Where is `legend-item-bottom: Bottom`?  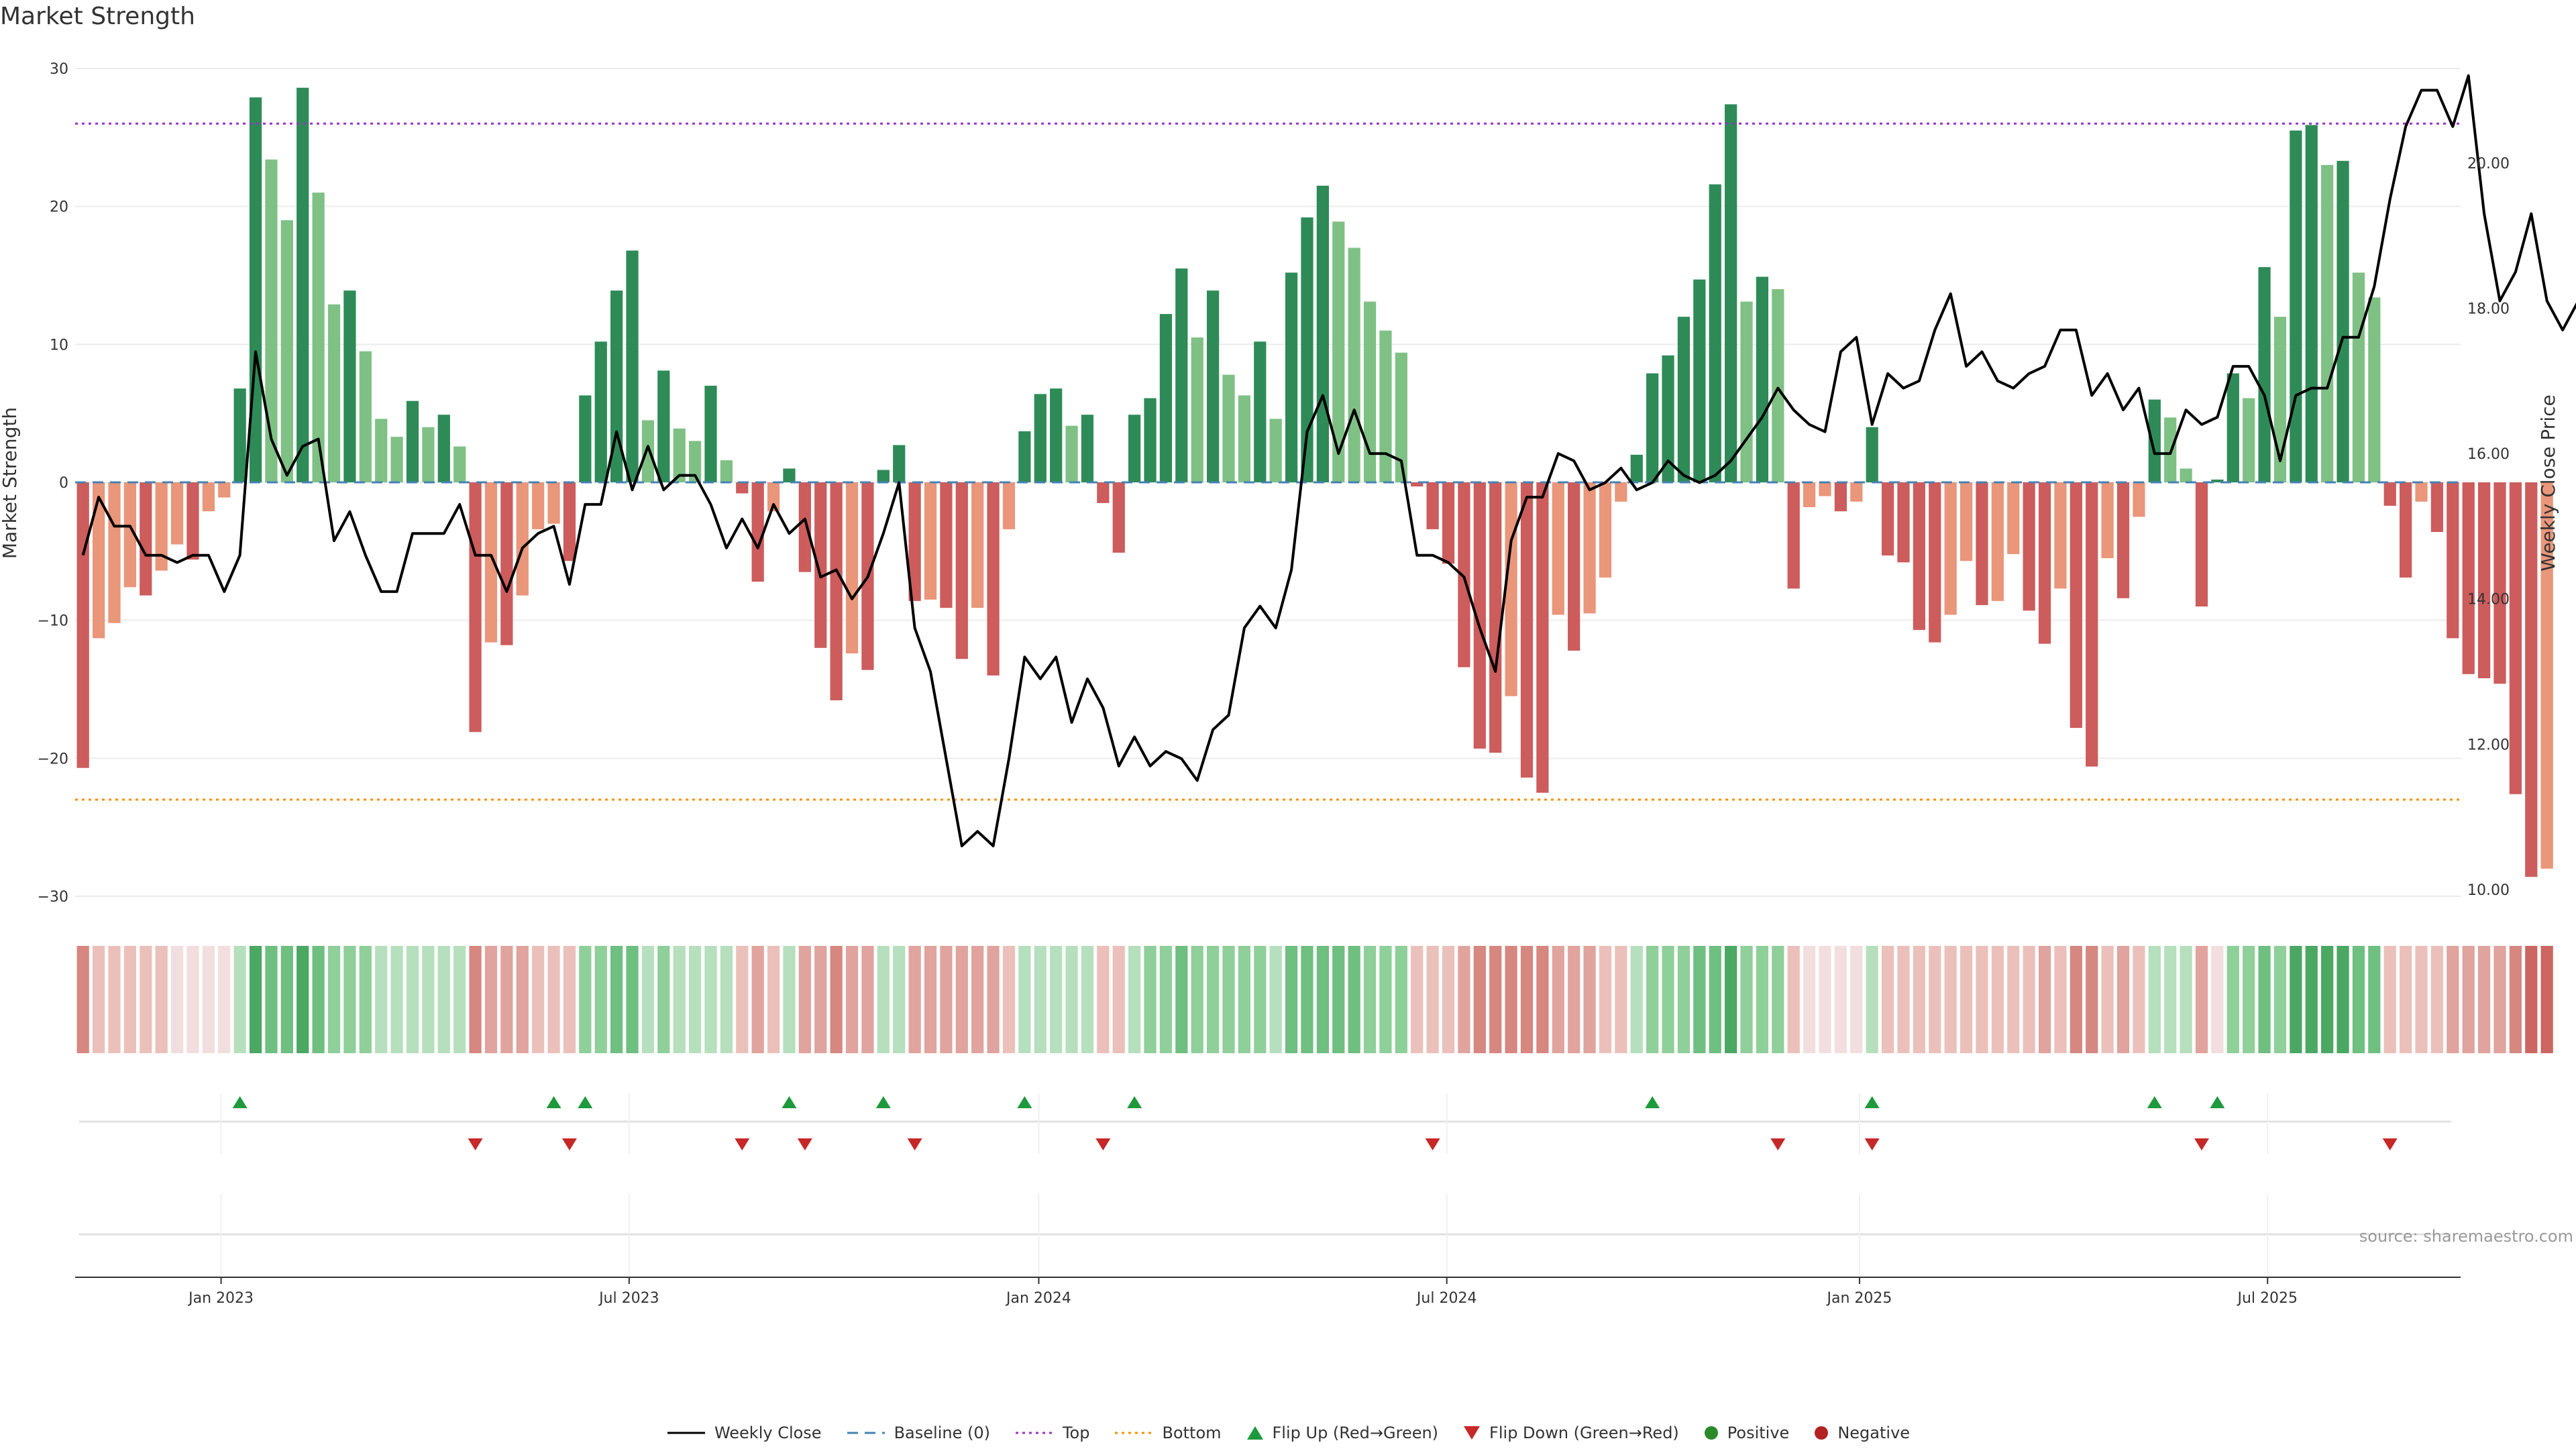 legend-item-bottom: Bottom is located at coordinates (1168, 1433).